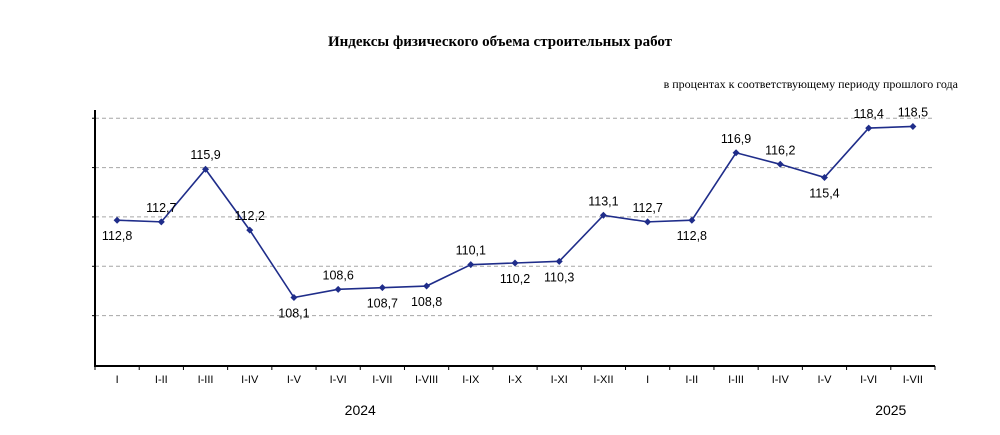 The image size is (1000, 435). What do you see at coordinates (205, 155) in the screenshot?
I see `data-label: 115,9` at bounding box center [205, 155].